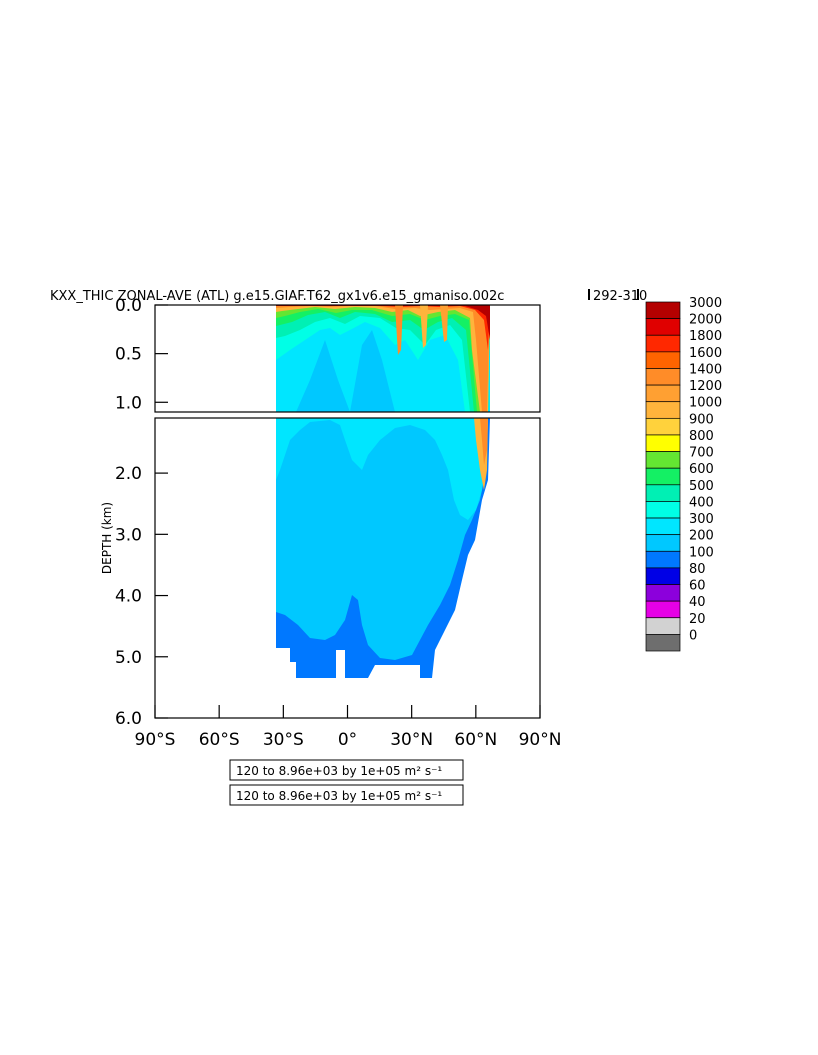 The image size is (818, 1055). I want to click on info-box-1: 120 to 8.96e+03 by 1e+05 m² s⁻¹, so click(346, 770).